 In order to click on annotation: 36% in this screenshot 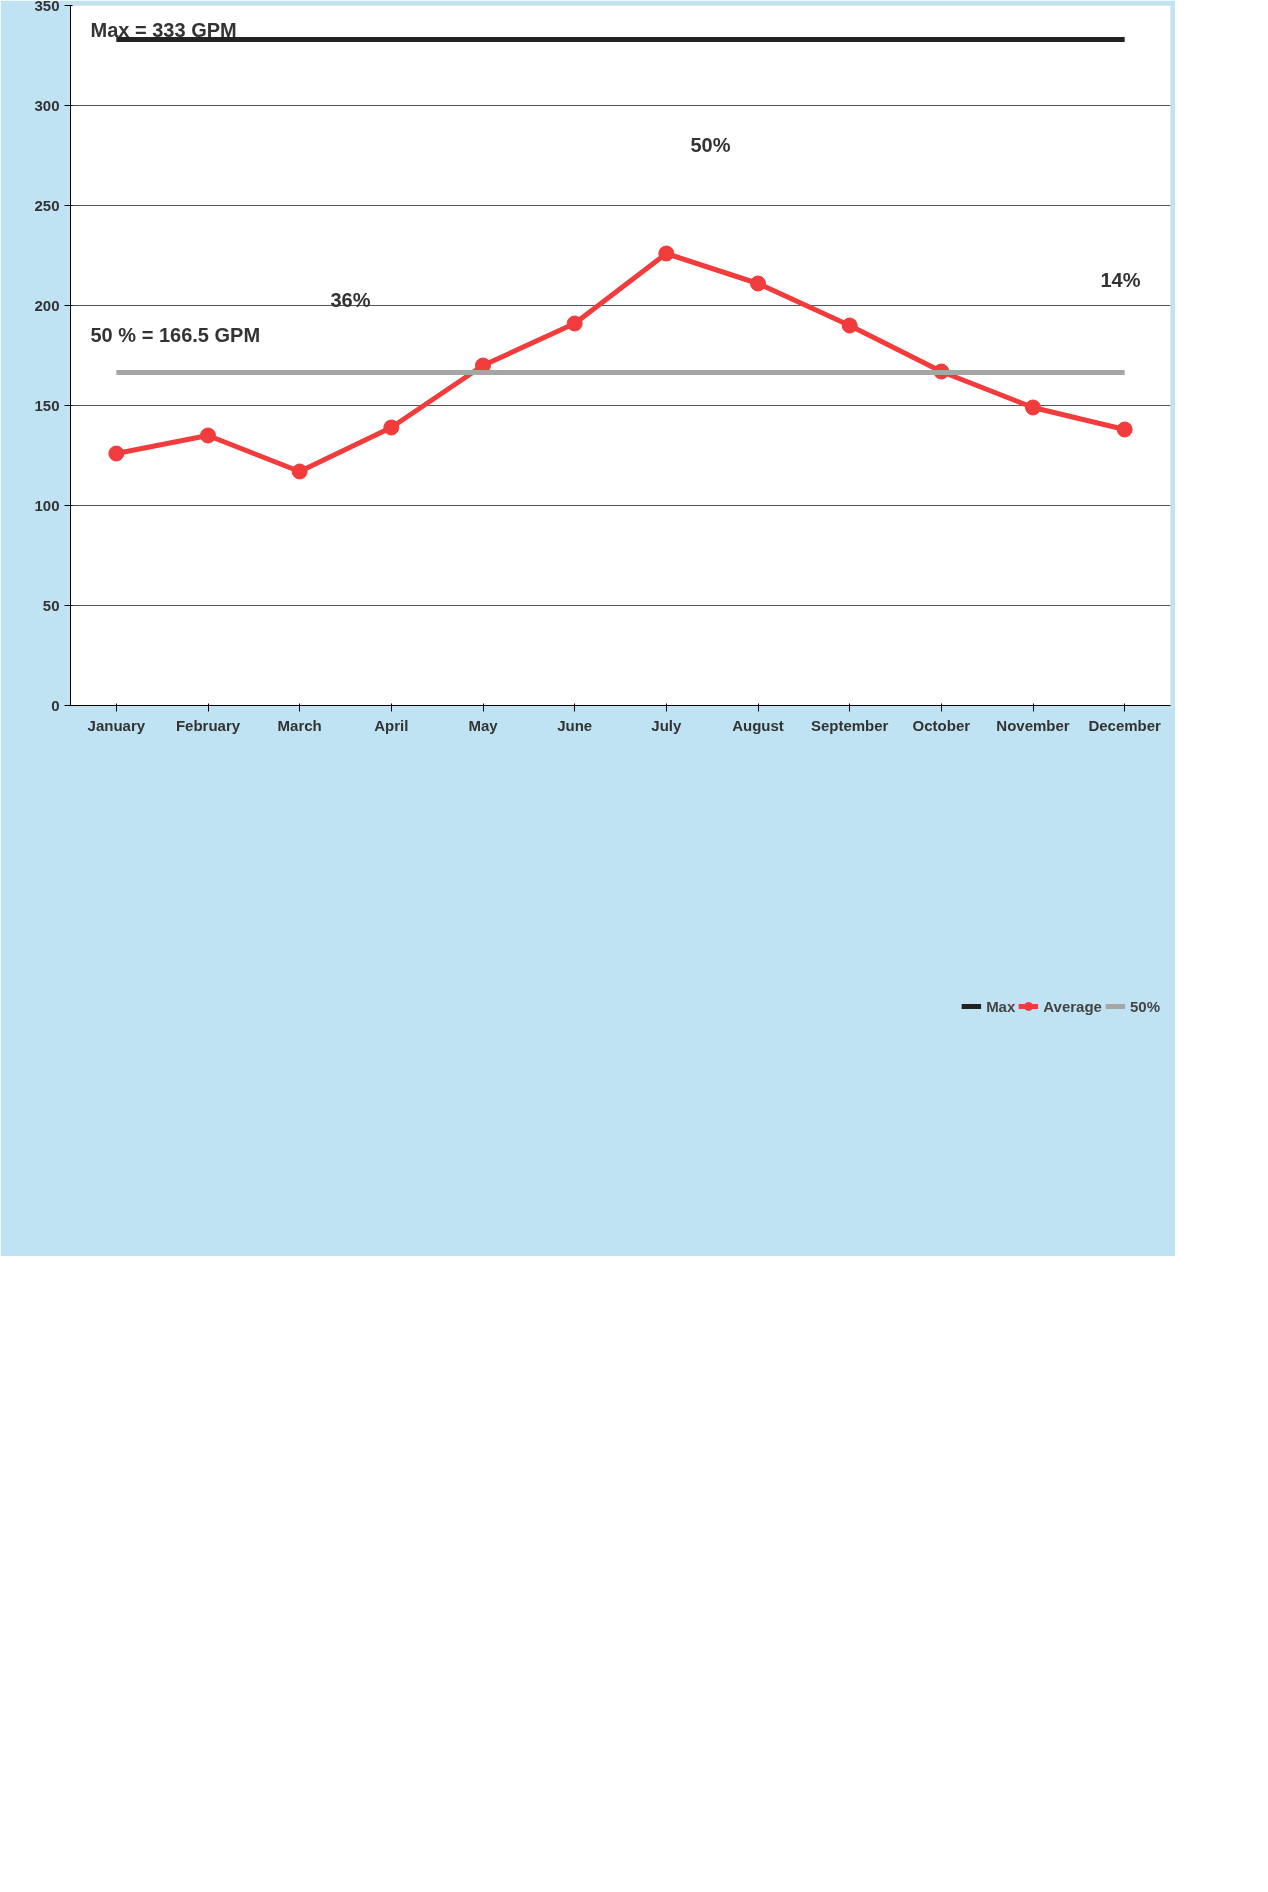, I will do `click(350, 299)`.